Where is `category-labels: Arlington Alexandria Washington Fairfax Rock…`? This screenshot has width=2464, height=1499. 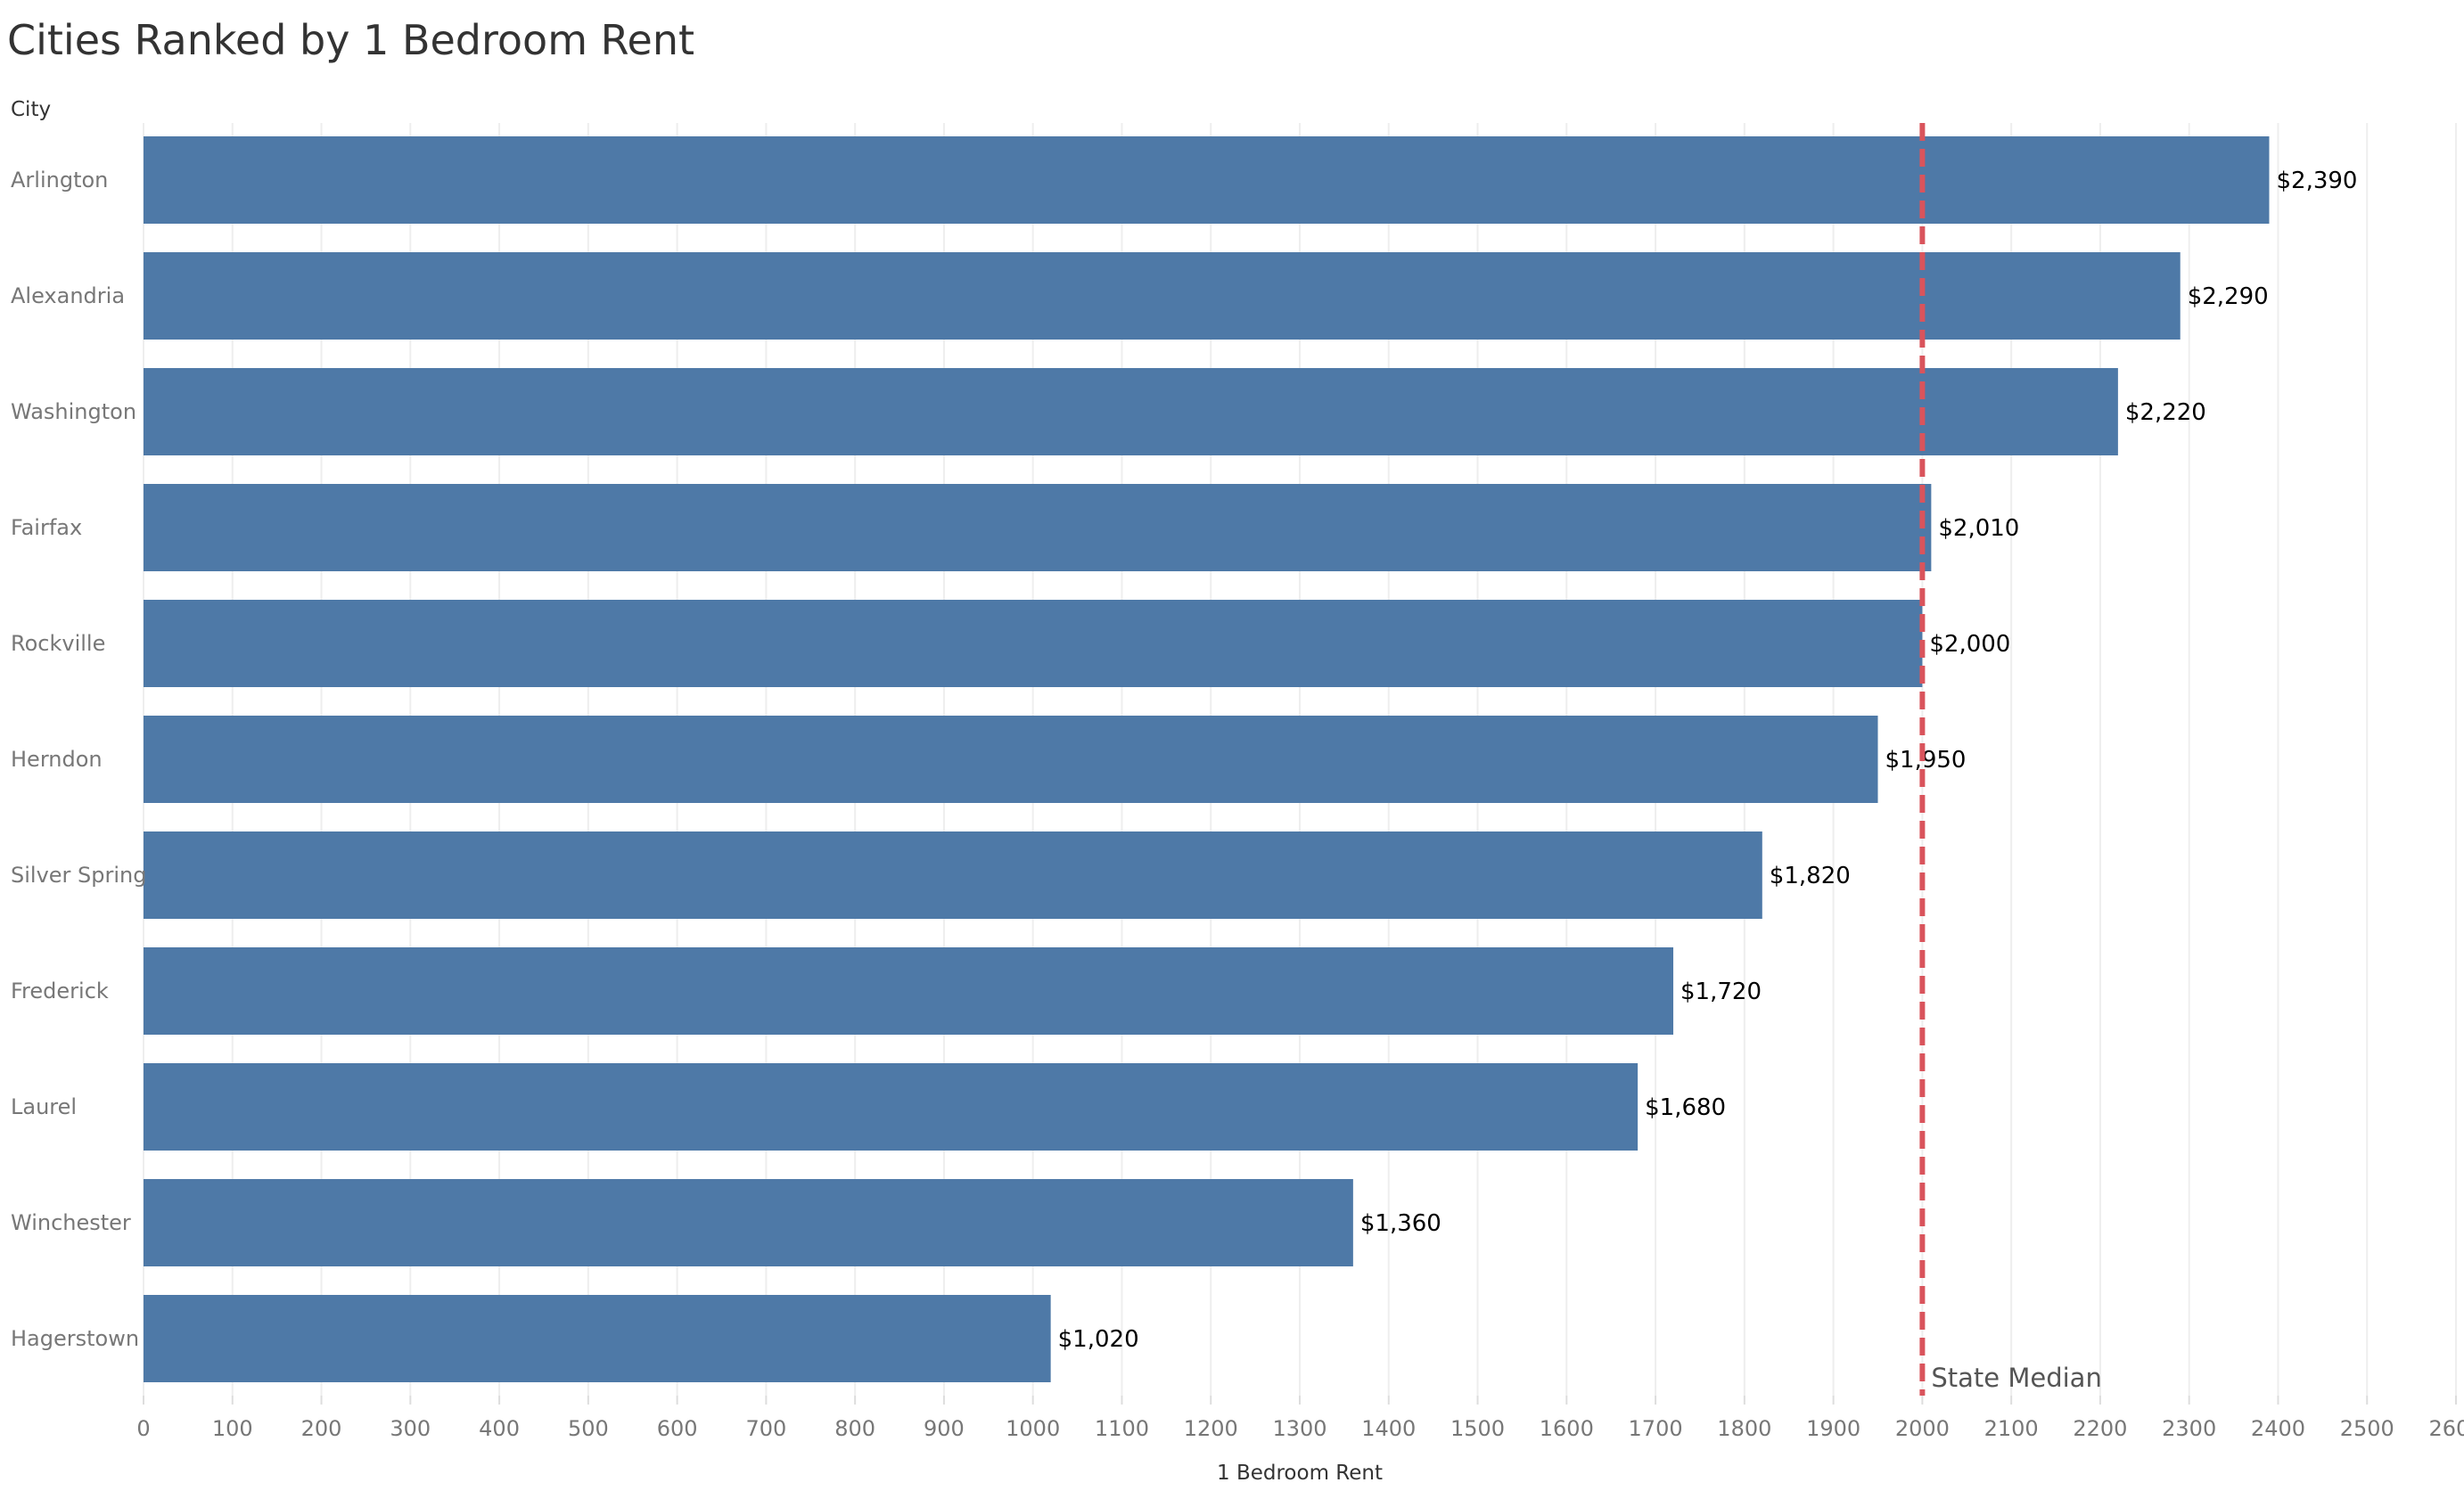
category-labels: Arlington Alexandria Washington Fairfax Rock… is located at coordinates (78, 759).